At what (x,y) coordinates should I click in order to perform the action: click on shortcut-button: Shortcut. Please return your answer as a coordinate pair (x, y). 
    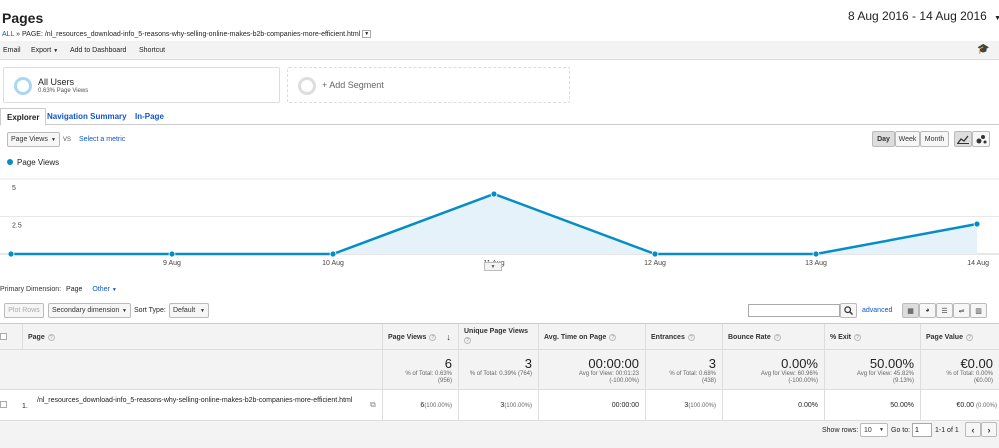
    Looking at the image, I should click on (152, 50).